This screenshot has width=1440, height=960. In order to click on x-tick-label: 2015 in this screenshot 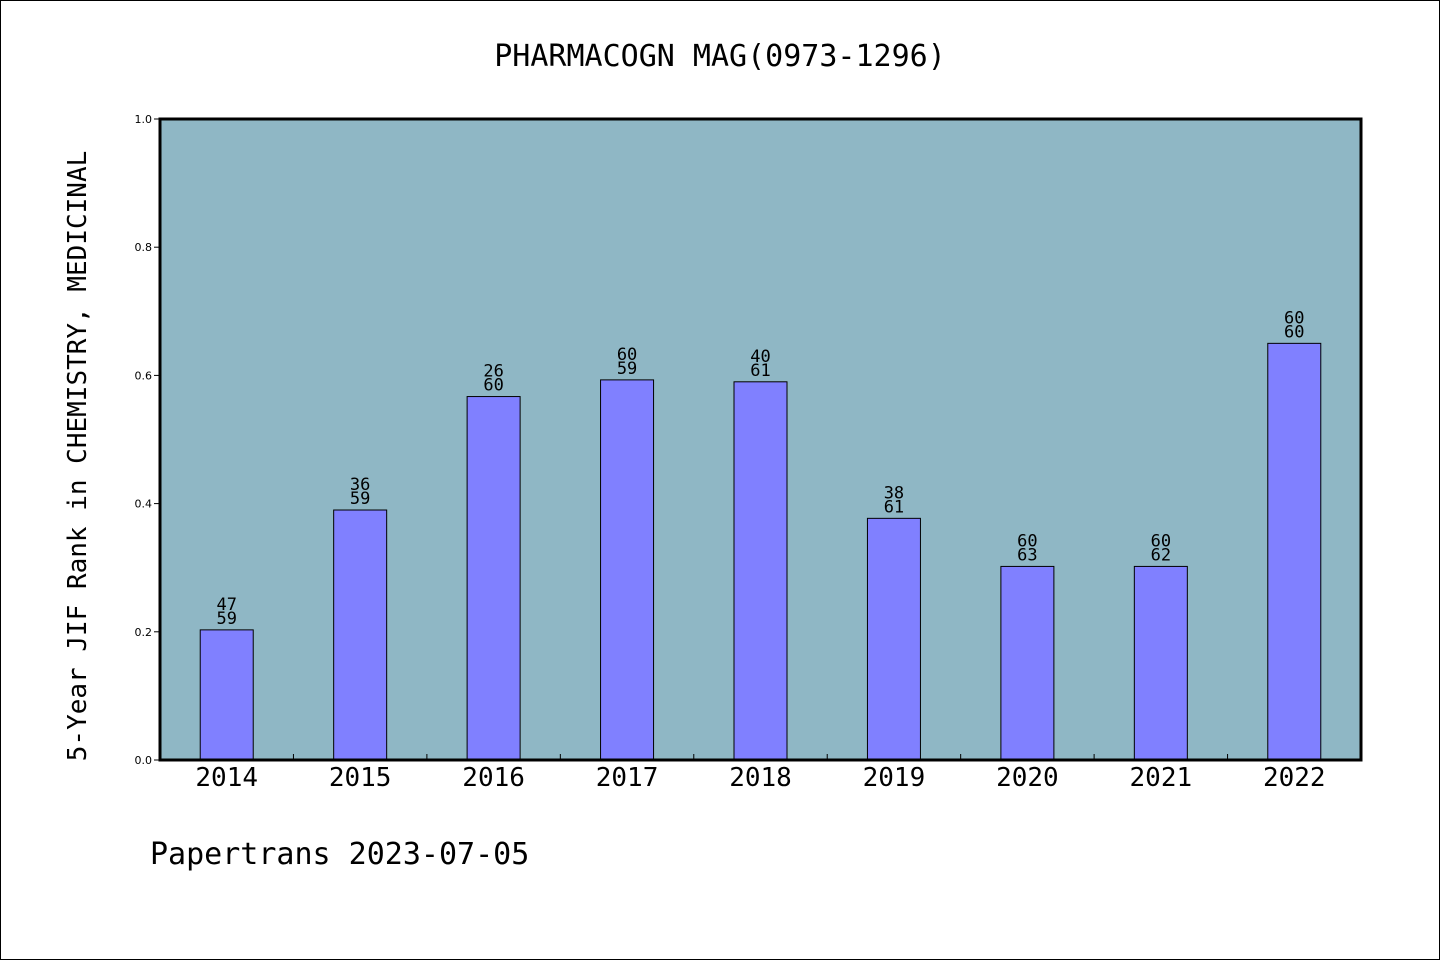, I will do `click(360, 778)`.